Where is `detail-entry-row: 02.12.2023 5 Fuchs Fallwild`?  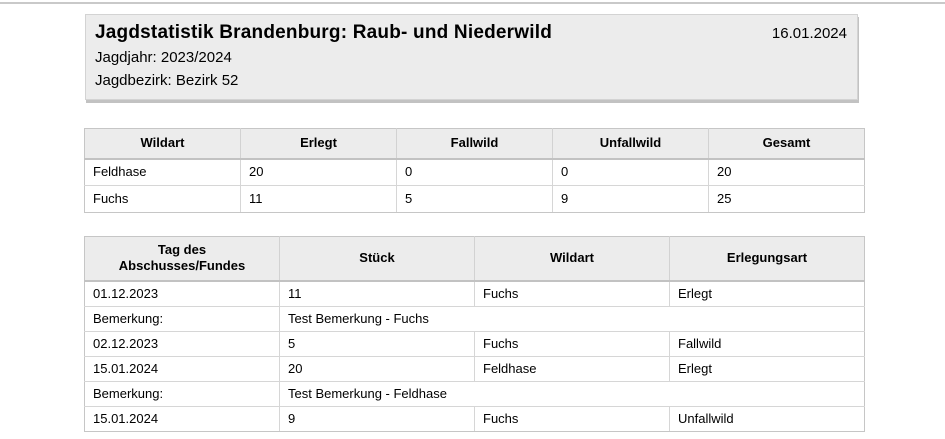
detail-entry-row: 02.12.2023 5 Fuchs Fallwild is located at coordinates (474, 343).